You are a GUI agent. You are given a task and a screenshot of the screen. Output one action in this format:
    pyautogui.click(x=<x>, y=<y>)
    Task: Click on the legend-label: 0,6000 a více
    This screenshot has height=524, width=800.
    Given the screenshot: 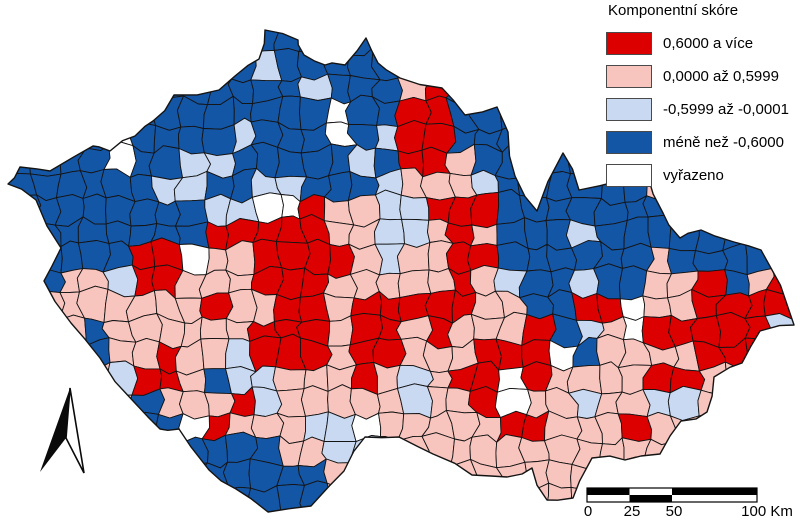 What is the action you would take?
    pyautogui.click(x=708, y=43)
    